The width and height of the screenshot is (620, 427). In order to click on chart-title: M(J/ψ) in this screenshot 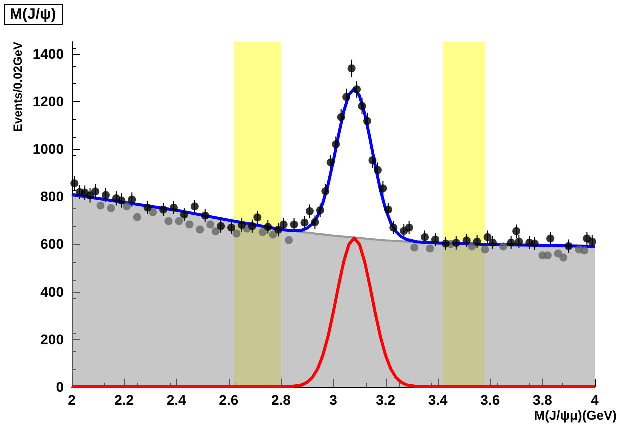, I will do `click(33, 14)`.